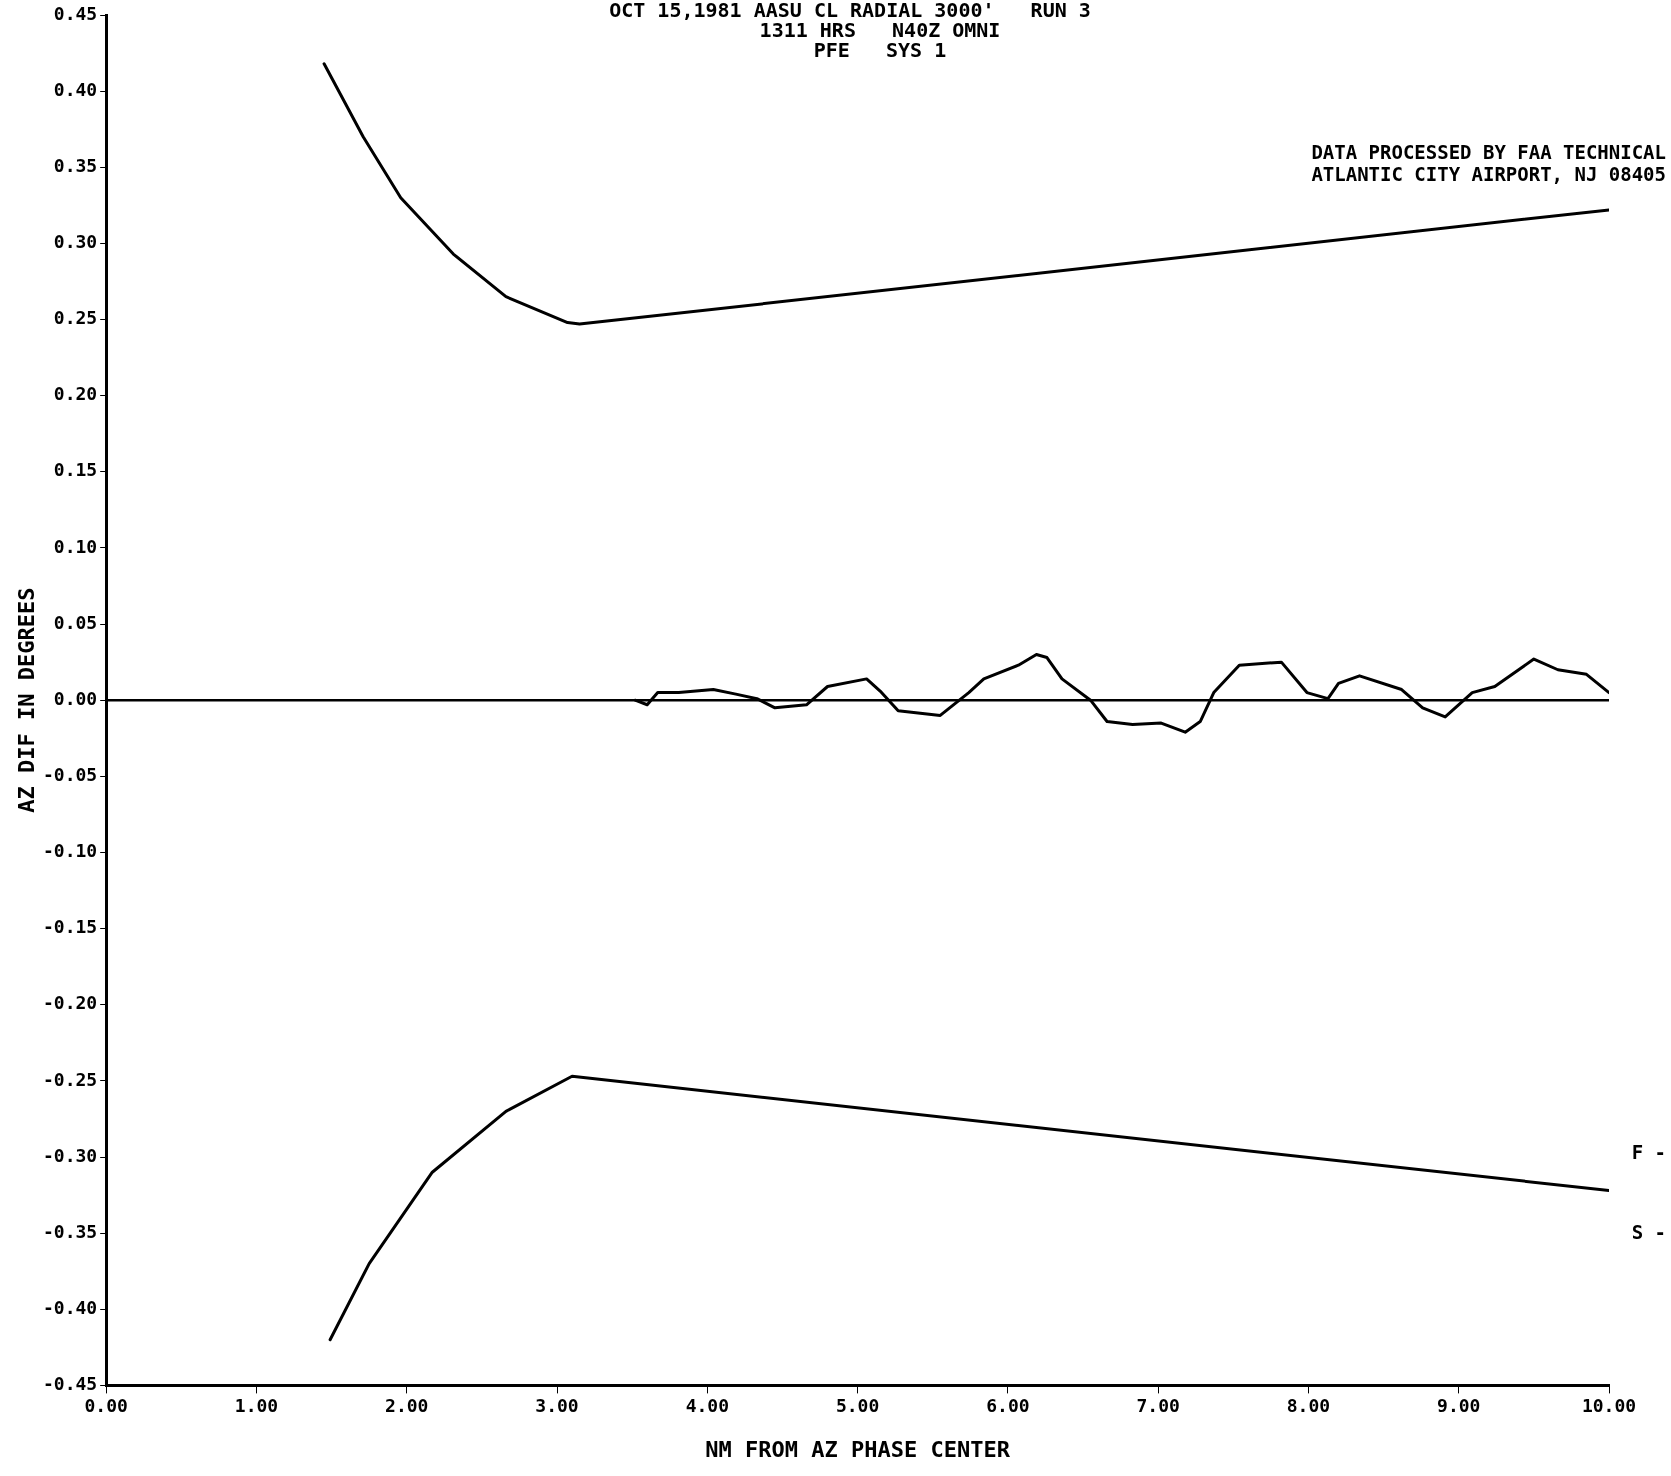  What do you see at coordinates (1648, 1232) in the screenshot?
I see `text: S -` at bounding box center [1648, 1232].